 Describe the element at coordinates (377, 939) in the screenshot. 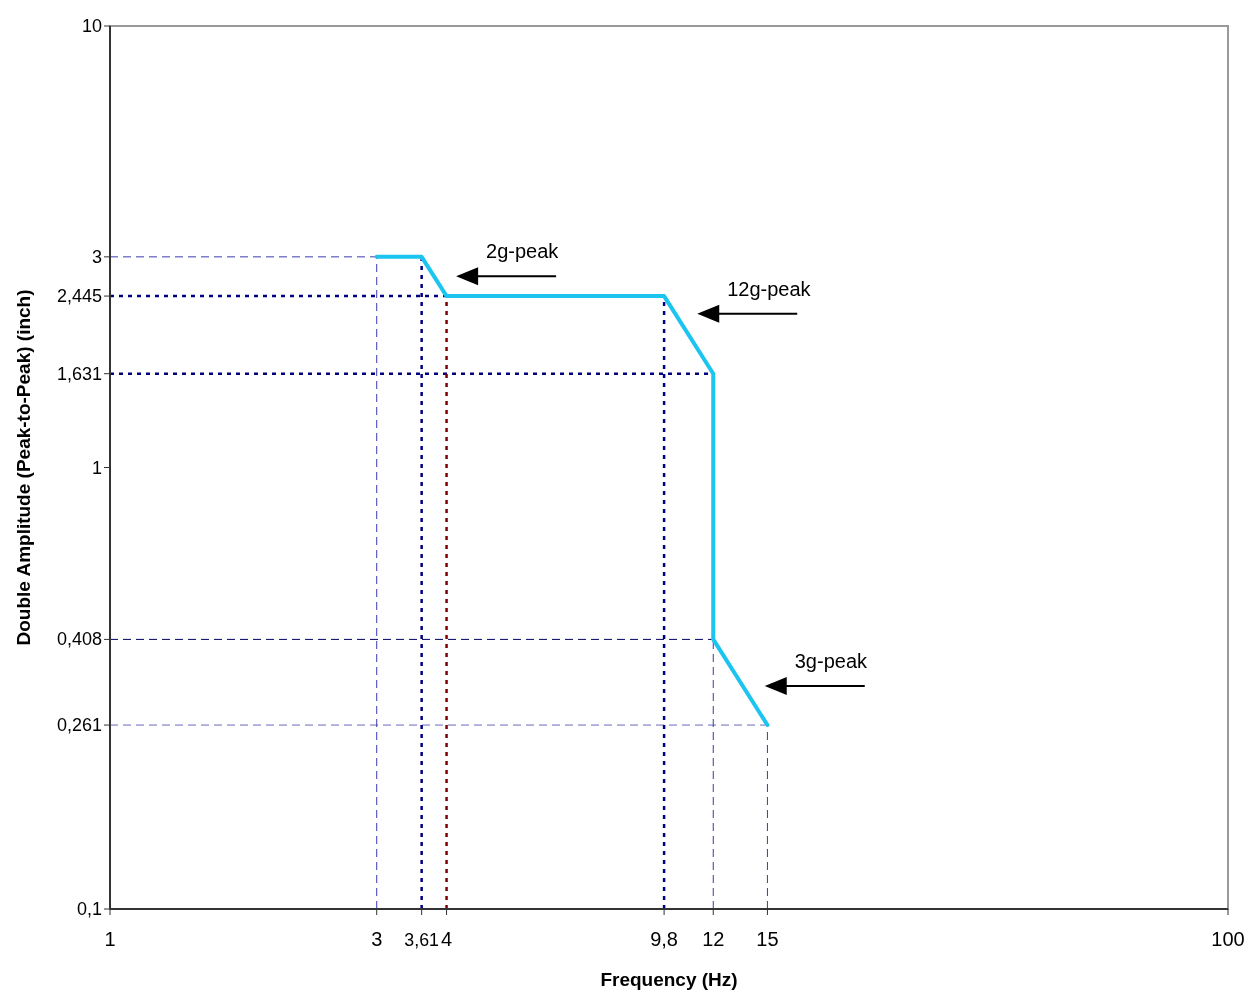

I see `x-tick-label: 3` at that location.